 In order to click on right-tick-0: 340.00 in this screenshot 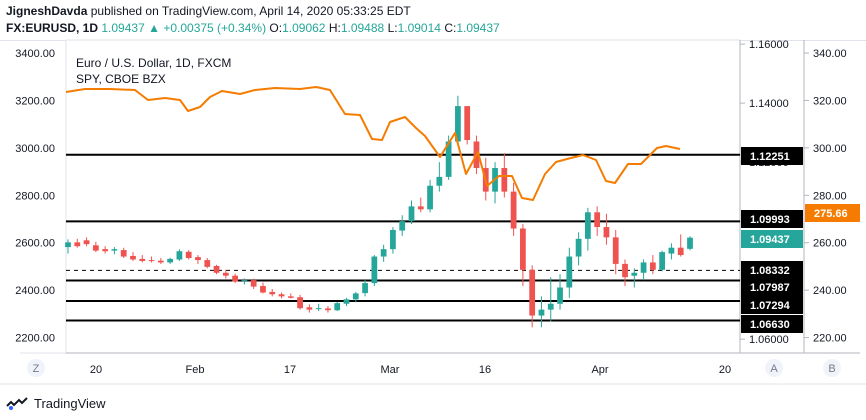, I will do `click(830, 54)`.